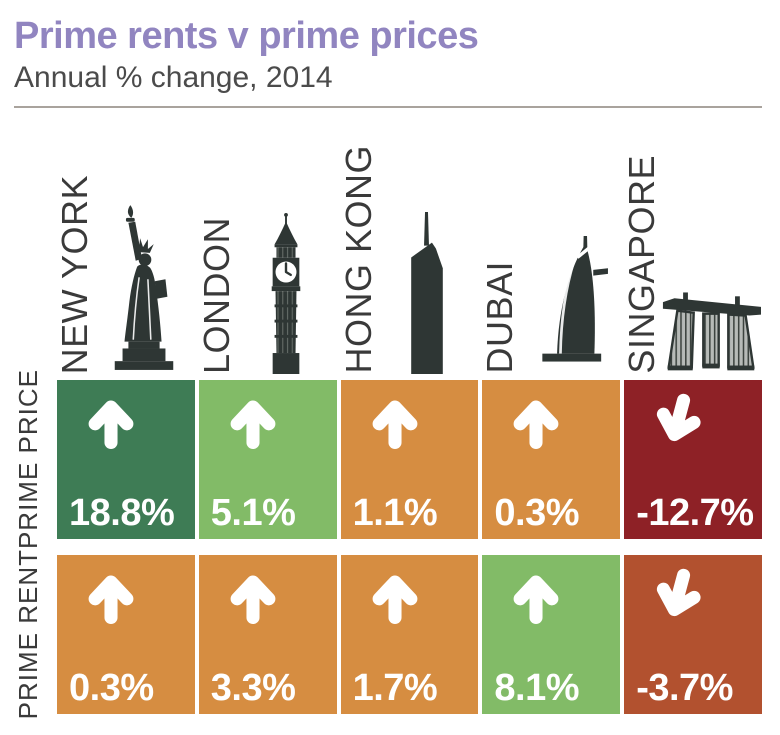 The image size is (780, 735). What do you see at coordinates (409, 459) in the screenshot?
I see `cell-price-hong-kong: 1.1%` at bounding box center [409, 459].